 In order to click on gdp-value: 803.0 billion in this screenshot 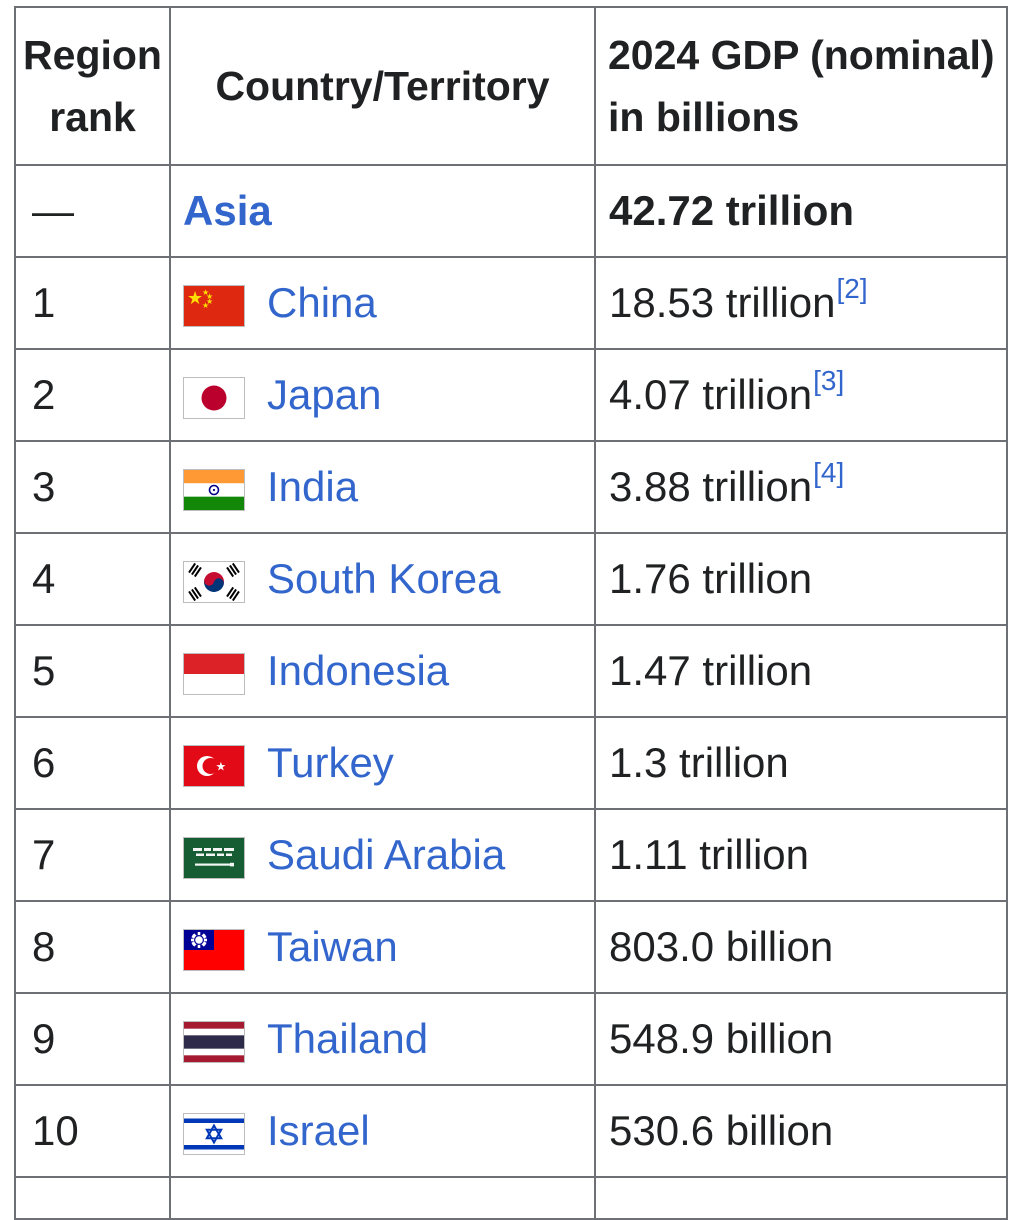, I will do `click(721, 946)`.